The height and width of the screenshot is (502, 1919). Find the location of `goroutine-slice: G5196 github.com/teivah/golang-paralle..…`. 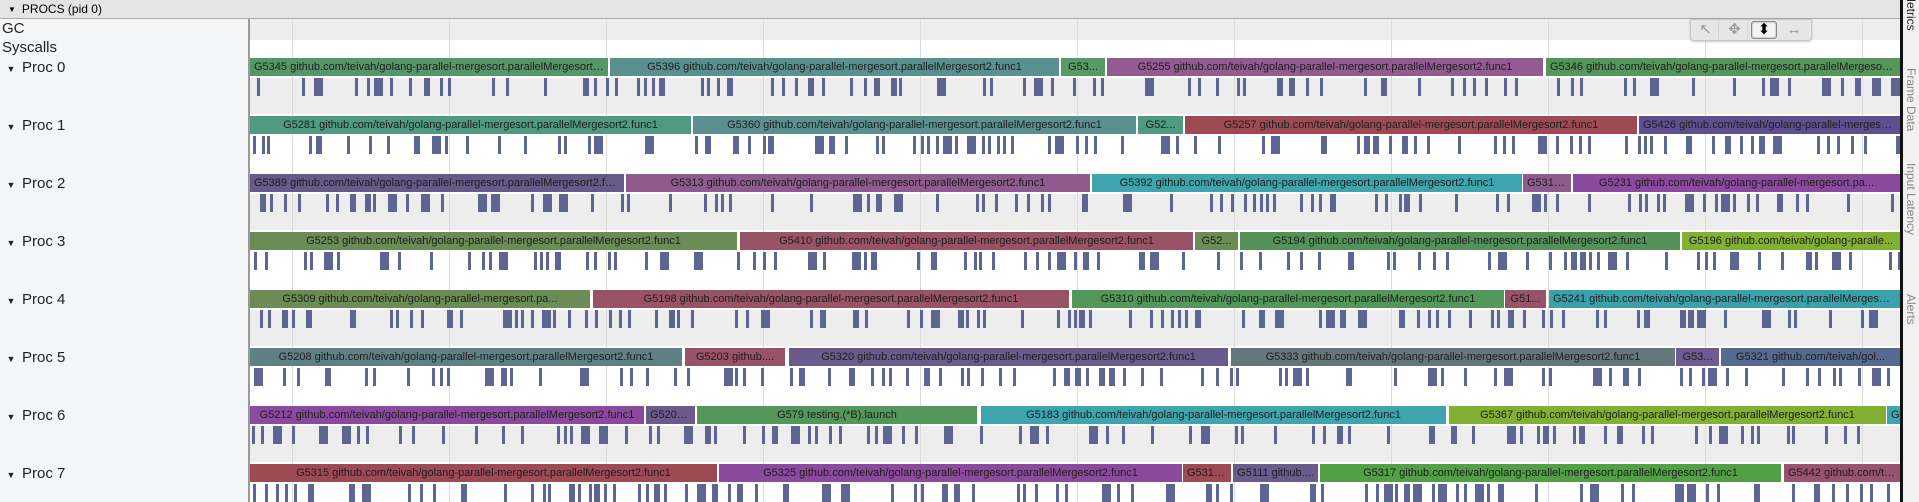

goroutine-slice: G5196 github.com/teivah/golang-paralle..… is located at coordinates (1791, 241).